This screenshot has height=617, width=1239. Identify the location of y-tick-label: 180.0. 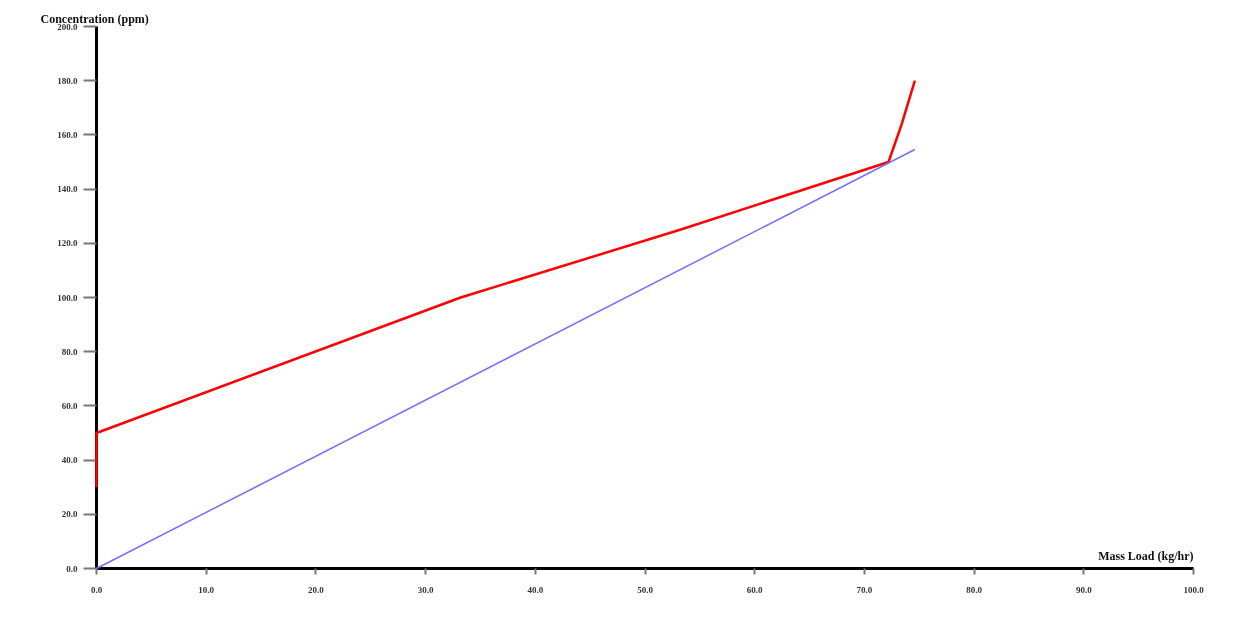
(67, 80).